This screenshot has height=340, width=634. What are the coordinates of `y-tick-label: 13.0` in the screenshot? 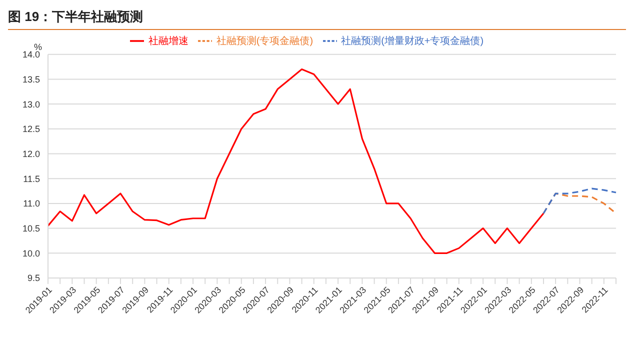 It's located at (31, 104).